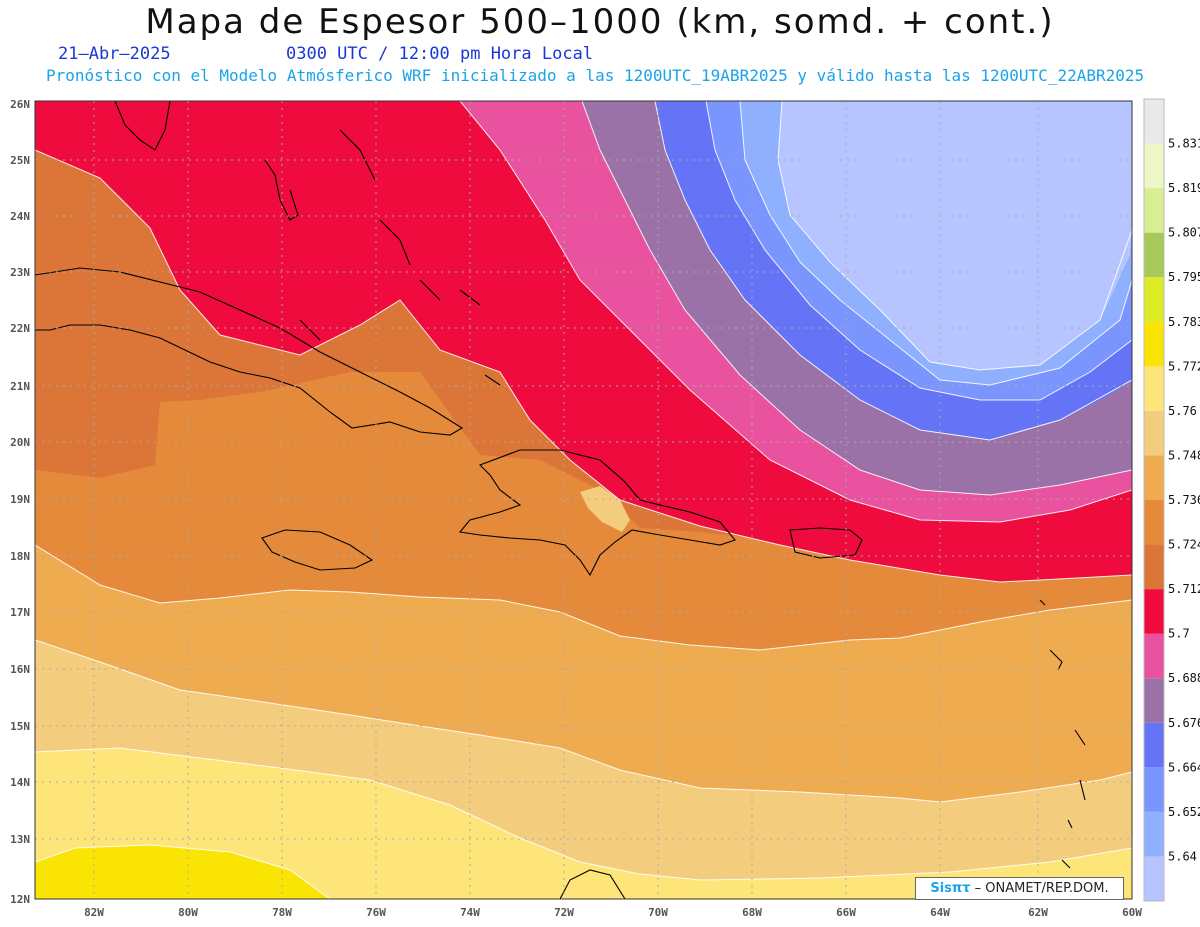 The height and width of the screenshot is (927, 1200). I want to click on lat-tick-label: 24N, so click(20, 216).